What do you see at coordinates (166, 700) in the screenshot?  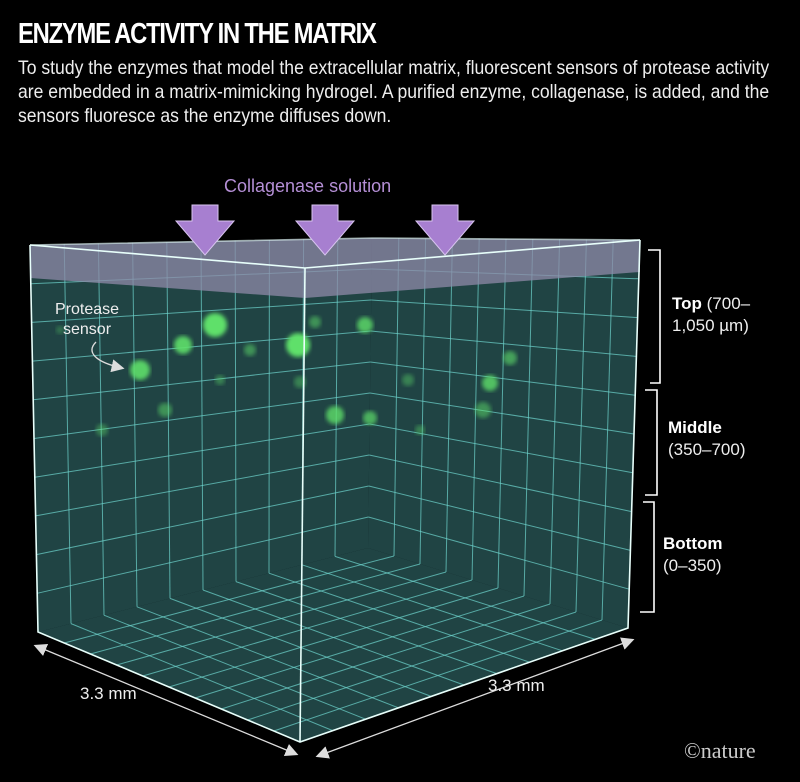 I see `left-dimension-arrow` at bounding box center [166, 700].